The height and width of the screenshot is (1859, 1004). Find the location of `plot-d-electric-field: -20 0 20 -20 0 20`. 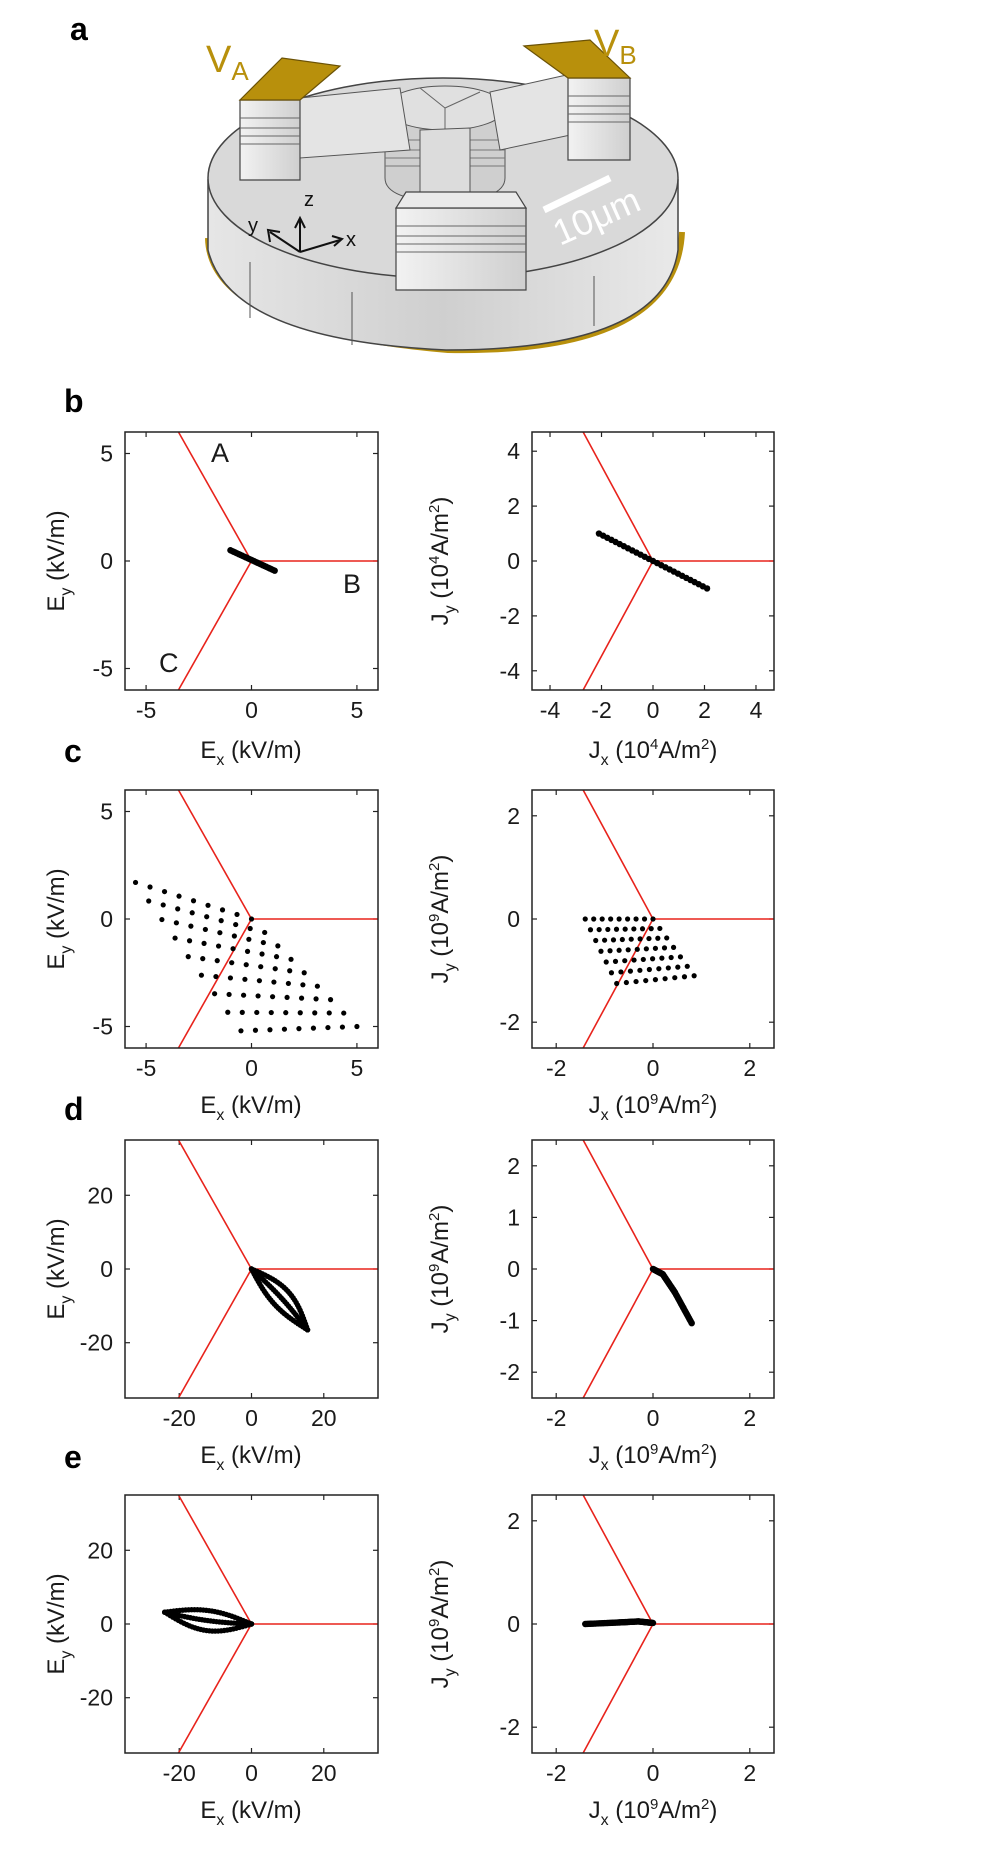

plot-d-electric-field: -20 0 20 -20 0 20 is located at coordinates (229, 1285).